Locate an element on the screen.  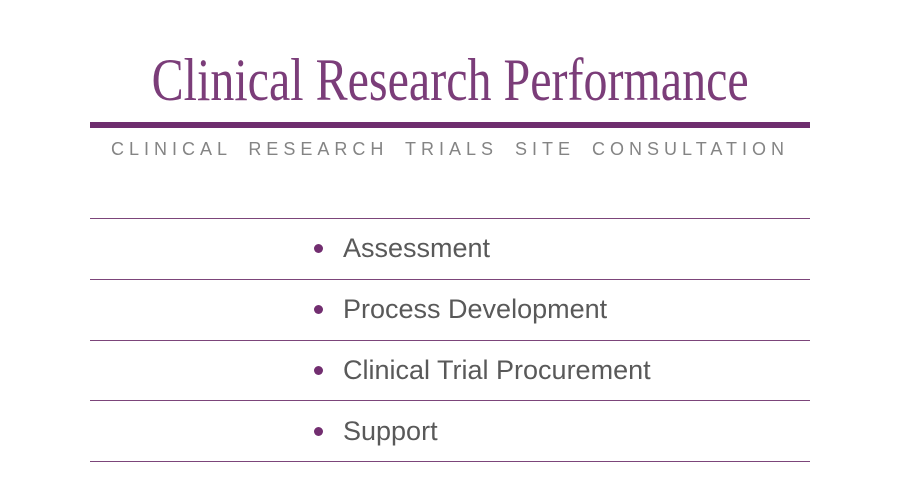
page-title: Clinical Research Performance is located at coordinates (450, 80).